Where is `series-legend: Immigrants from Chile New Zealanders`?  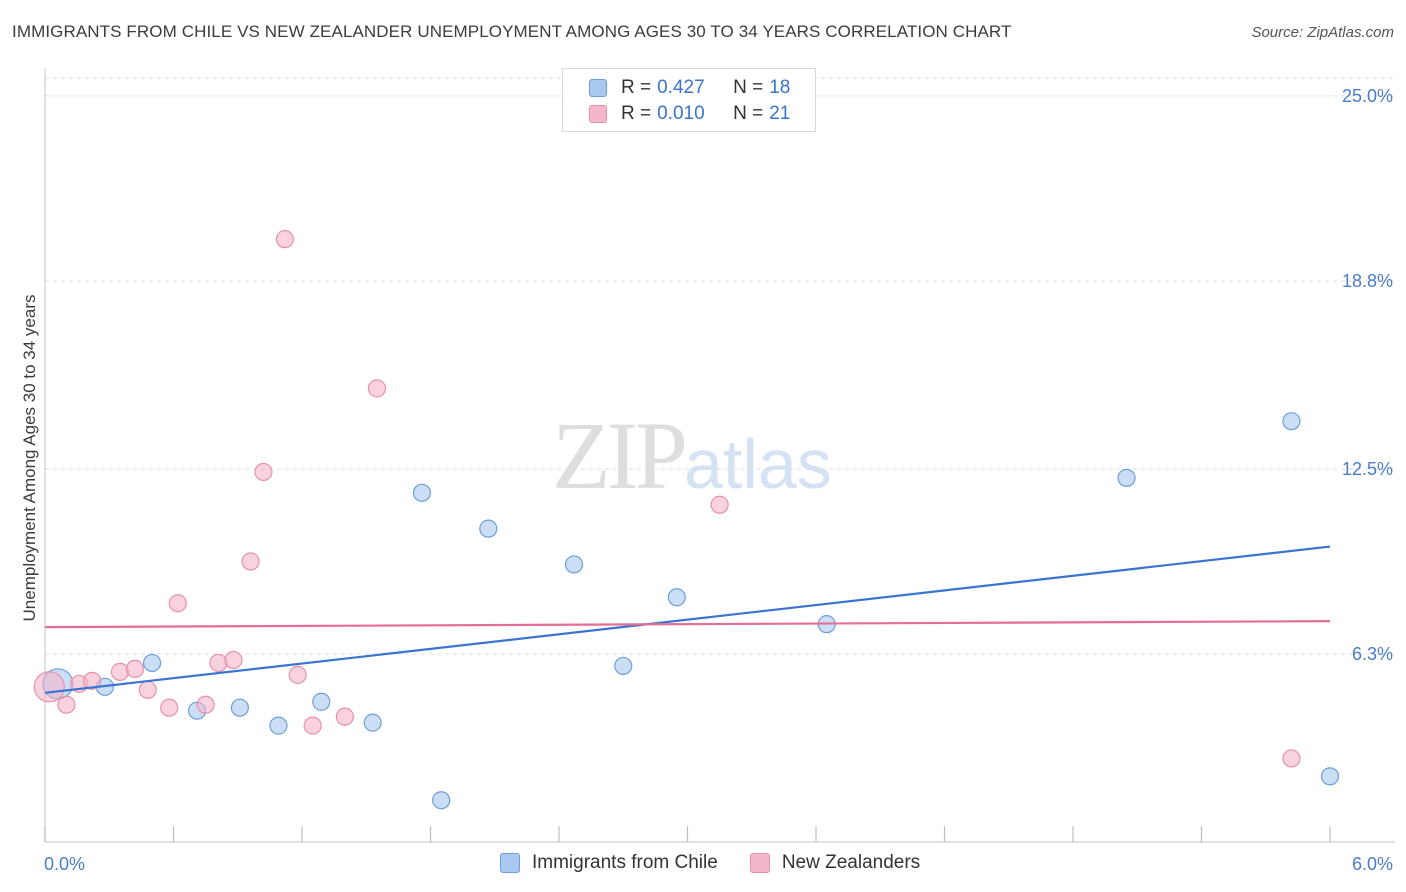 series-legend: Immigrants from Chile New Zealanders is located at coordinates (726, 863).